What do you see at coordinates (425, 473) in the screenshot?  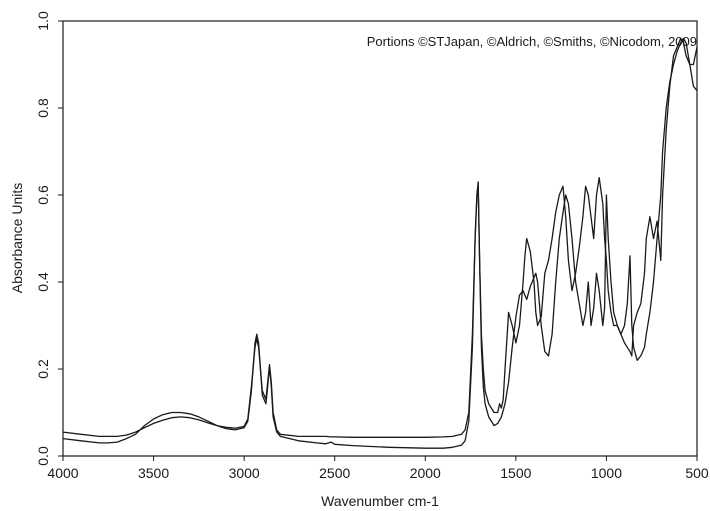 I see `x-tick-label: 2000` at bounding box center [425, 473].